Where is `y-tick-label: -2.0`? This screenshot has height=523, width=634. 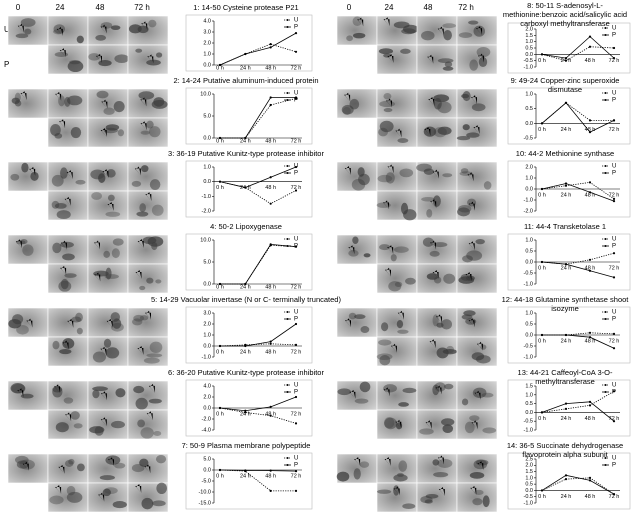
y-tick-label: -2.0 is located at coordinates (206, 211).